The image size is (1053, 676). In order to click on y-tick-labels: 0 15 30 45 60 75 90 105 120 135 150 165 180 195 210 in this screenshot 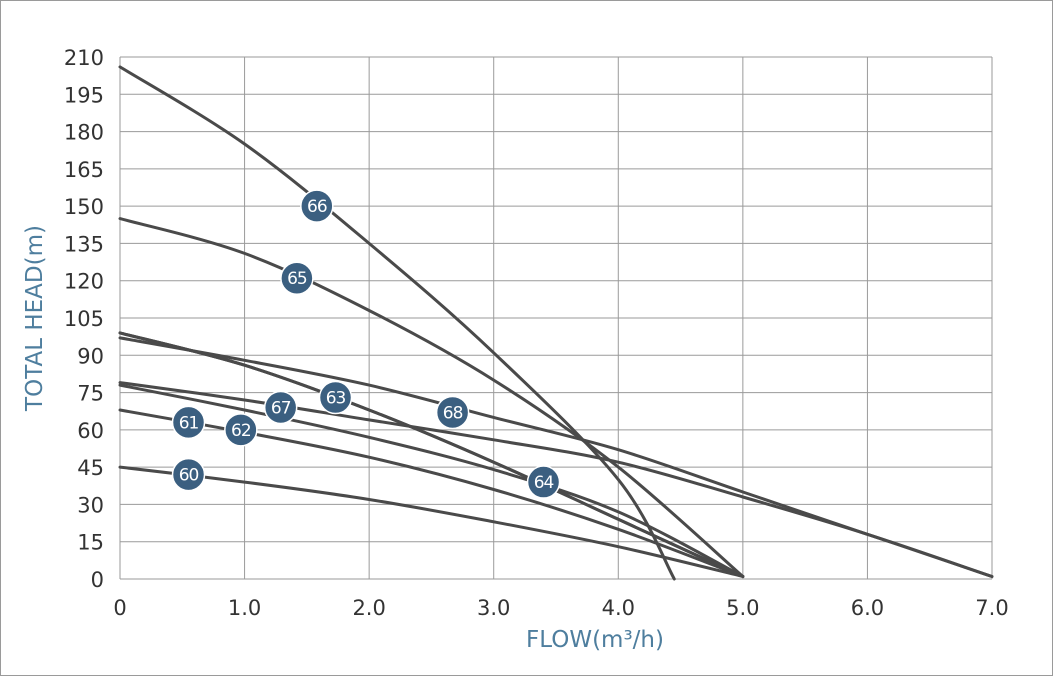, I will do `click(84, 319)`.